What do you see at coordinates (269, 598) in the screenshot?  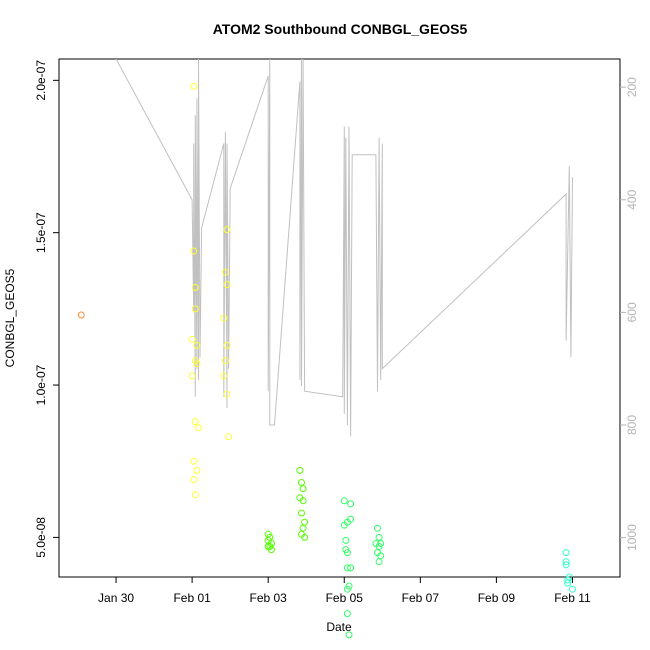 I see `x-tick-label: Feb 03` at bounding box center [269, 598].